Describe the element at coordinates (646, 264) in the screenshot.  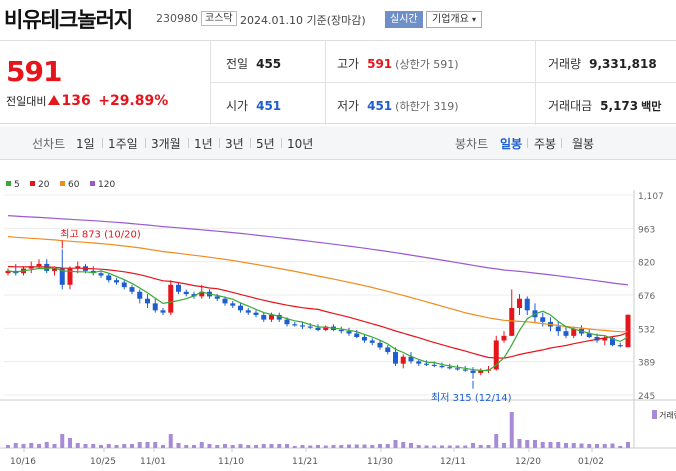
I see `y-tick-label: 820` at that location.